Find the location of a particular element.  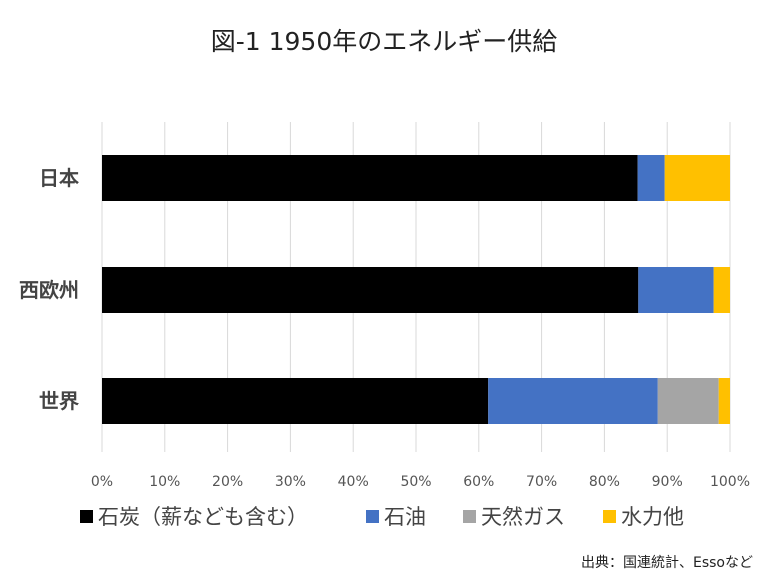

x-tick-label: 40% is located at coordinates (353, 482).